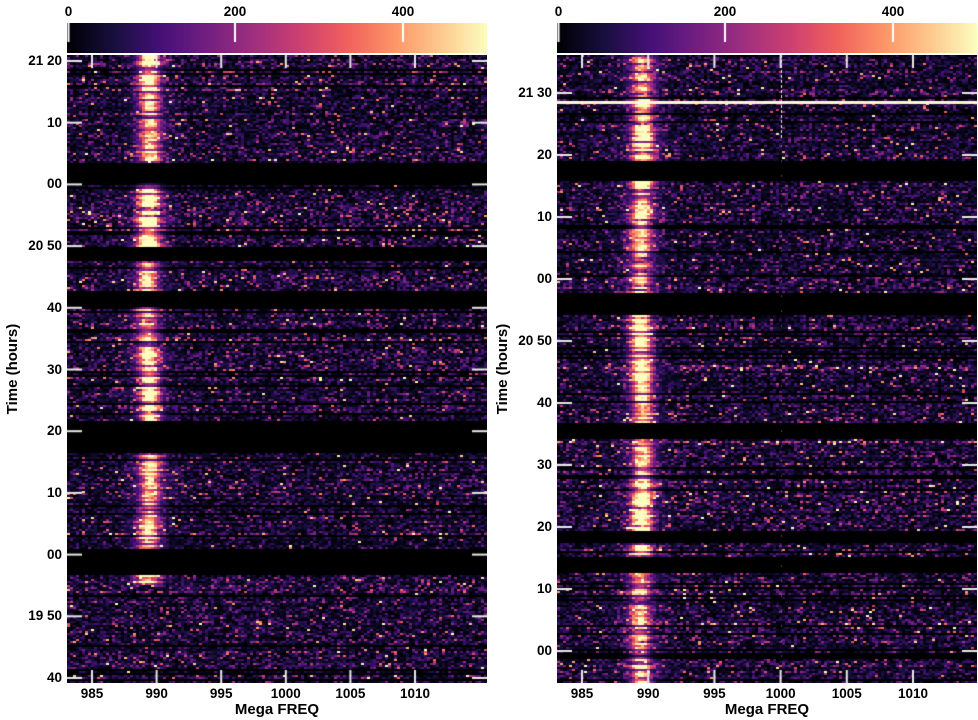 This screenshot has width=978, height=720. What do you see at coordinates (535, 92) in the screenshot?
I see `y-tick-label: 21 30` at bounding box center [535, 92].